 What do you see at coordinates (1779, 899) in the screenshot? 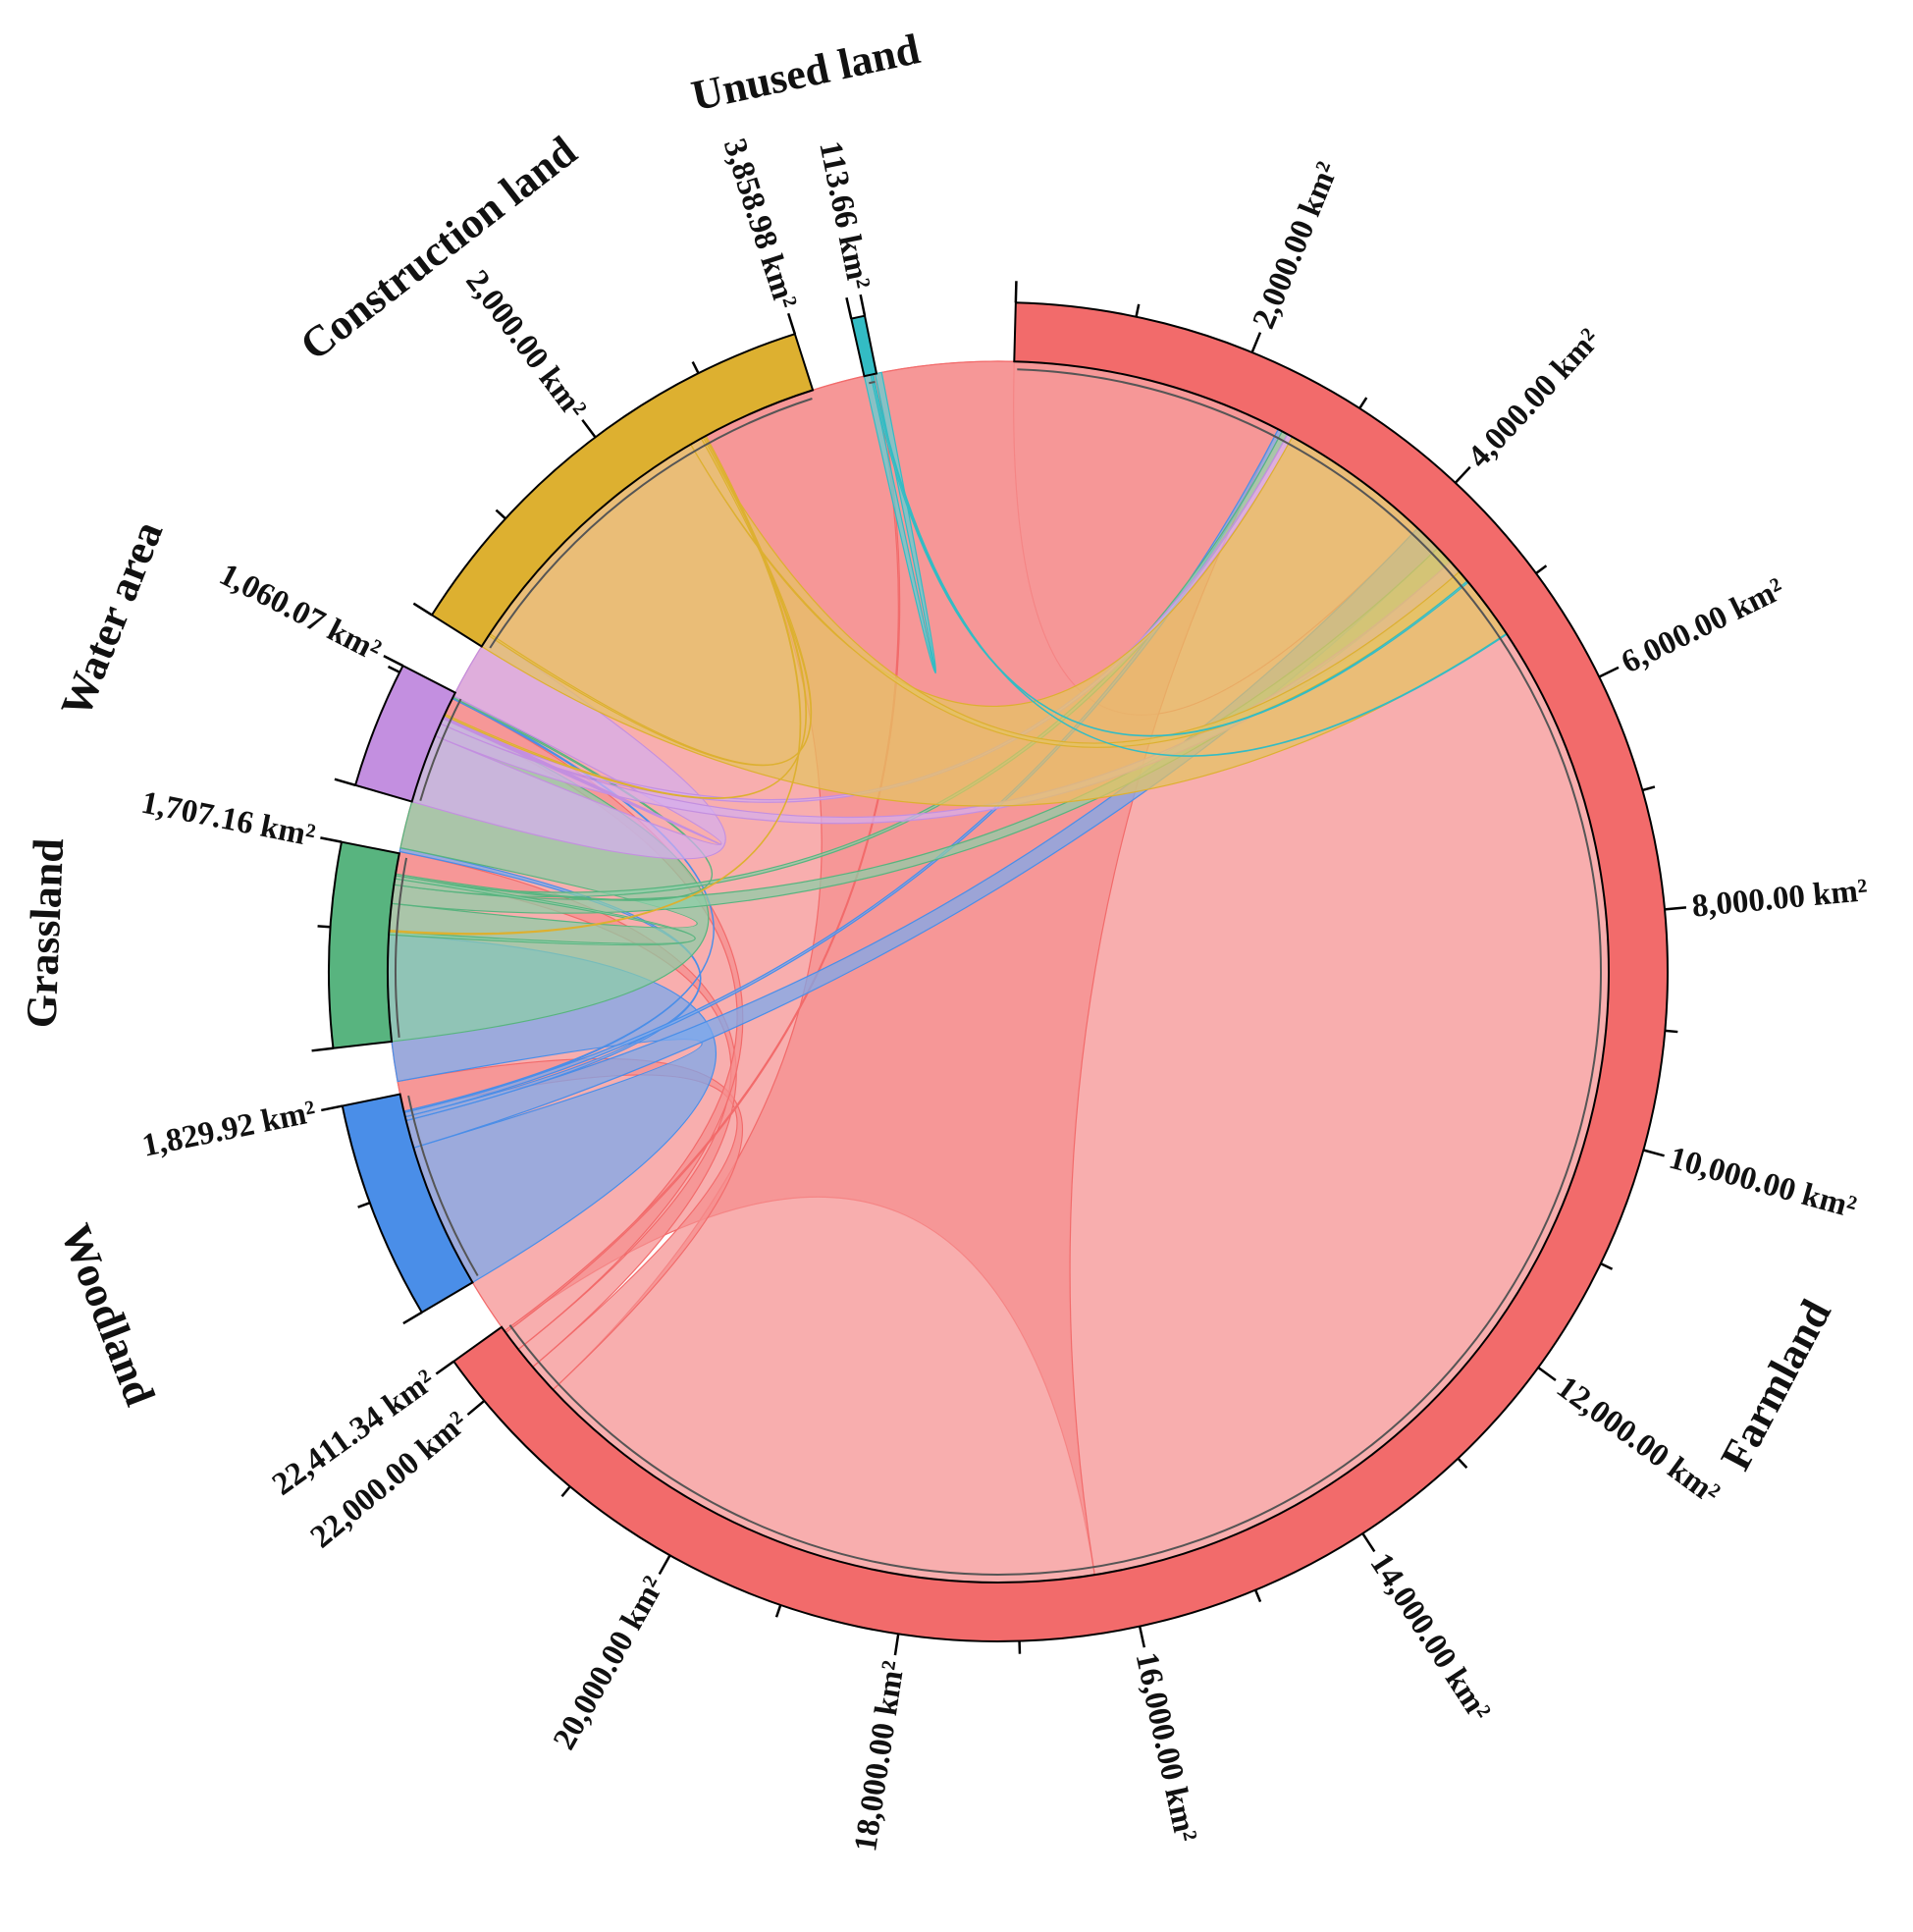
I see `tick-label-farmland-8000: 8,000.00 km²` at bounding box center [1779, 899].